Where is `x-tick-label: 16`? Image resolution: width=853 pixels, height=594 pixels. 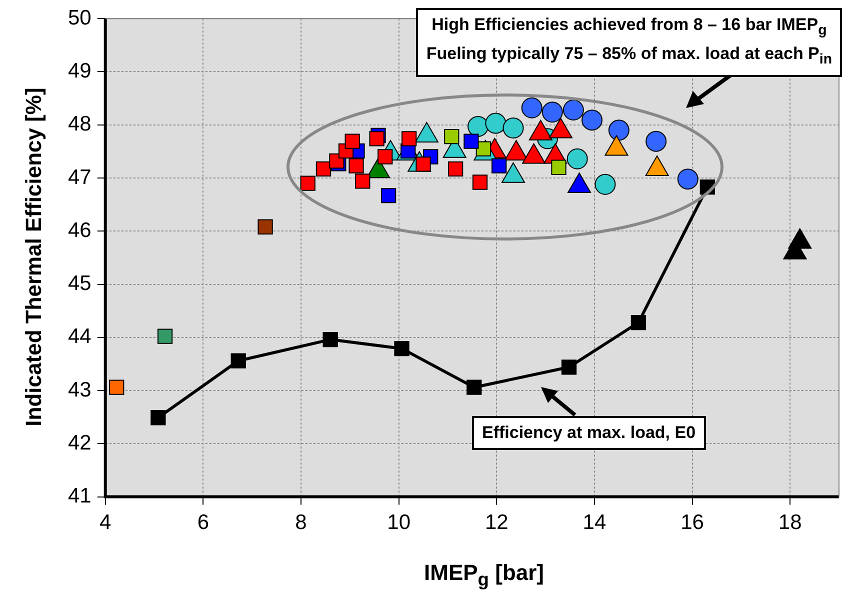
x-tick-label: 16 is located at coordinates (692, 522).